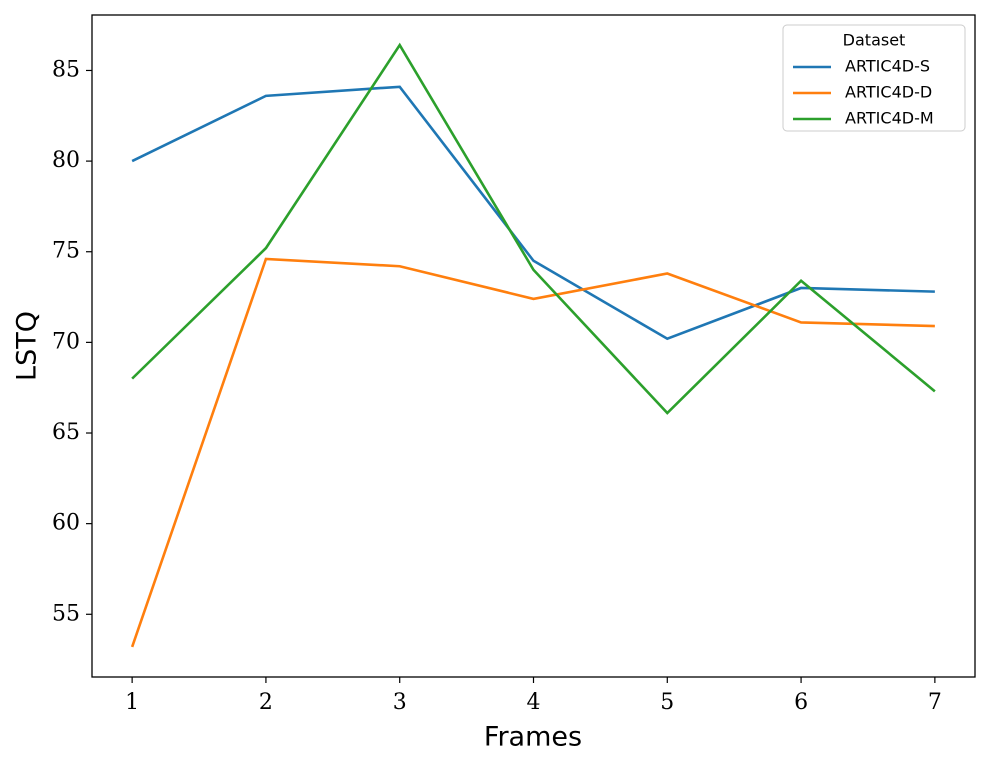 This screenshot has height=767, width=996. Describe the element at coordinates (667, 702) in the screenshot. I see `x-tick-label: 5` at that location.